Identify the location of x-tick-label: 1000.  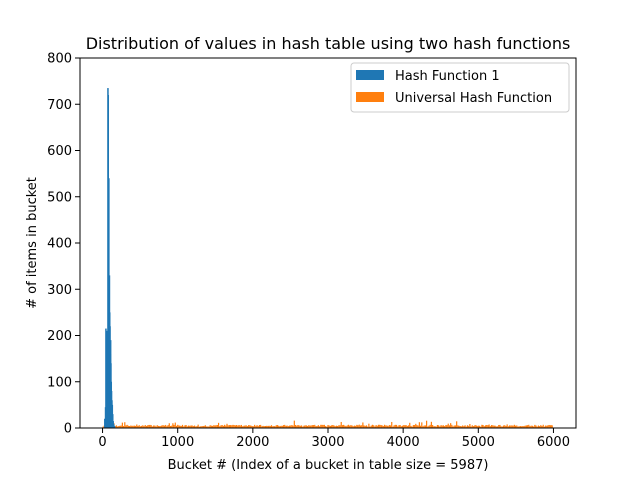
(177, 442).